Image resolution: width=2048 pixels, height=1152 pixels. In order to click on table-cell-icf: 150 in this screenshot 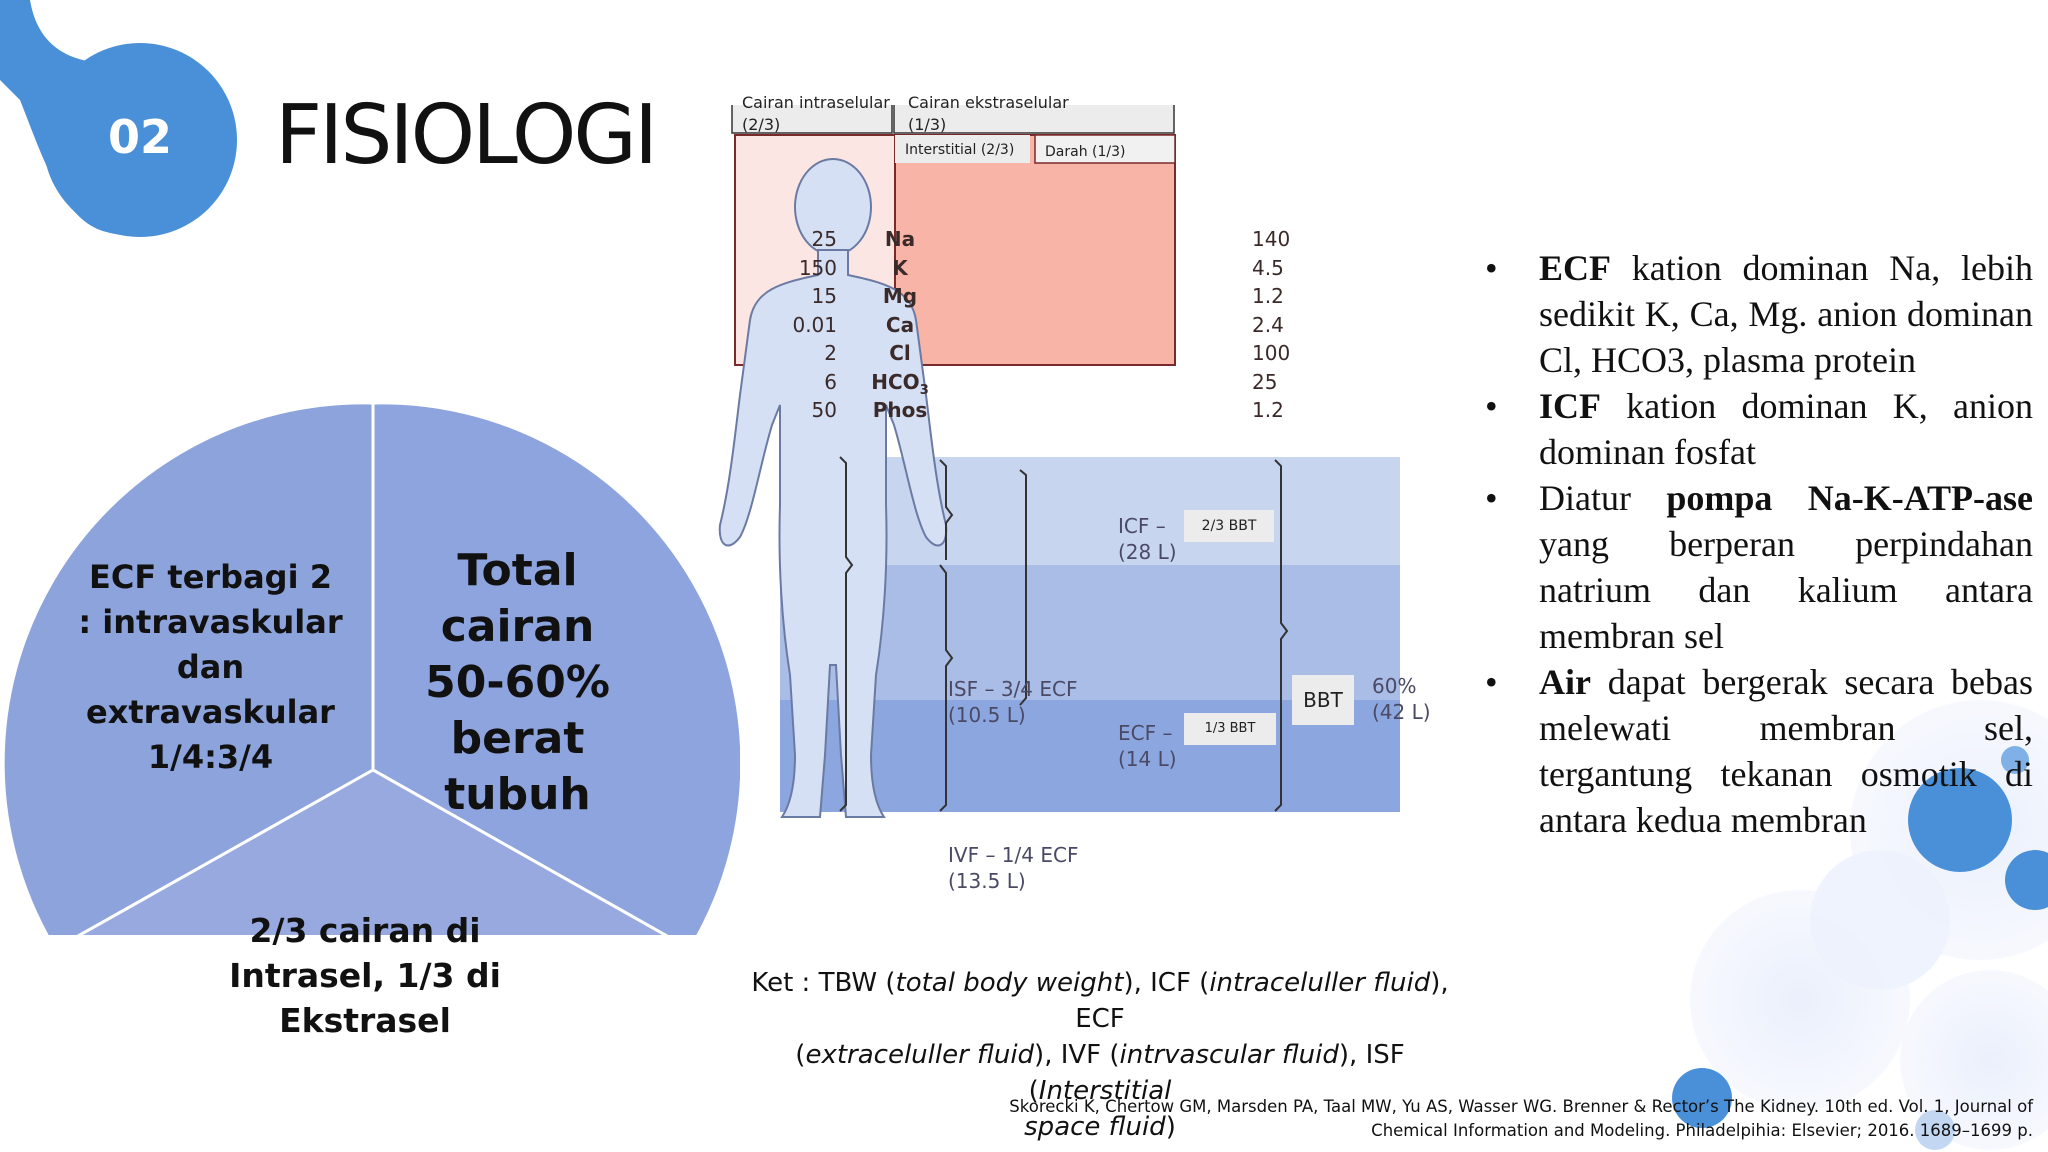, I will do `click(817, 267)`.